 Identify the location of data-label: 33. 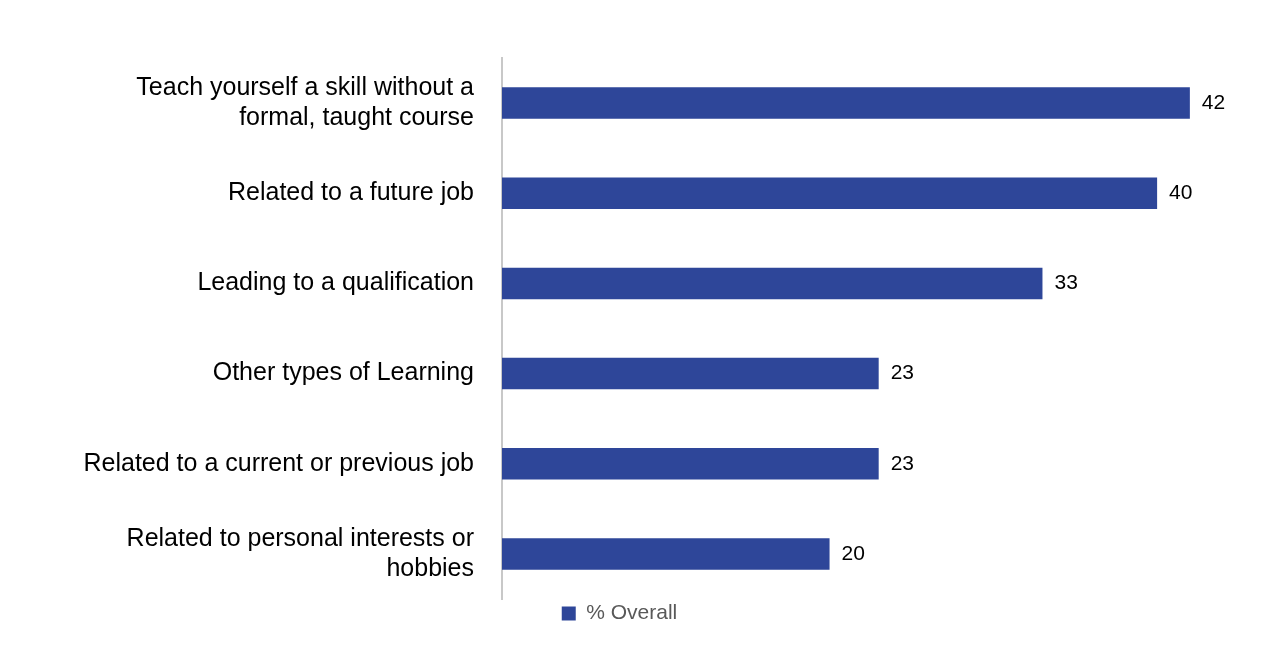
(1066, 282).